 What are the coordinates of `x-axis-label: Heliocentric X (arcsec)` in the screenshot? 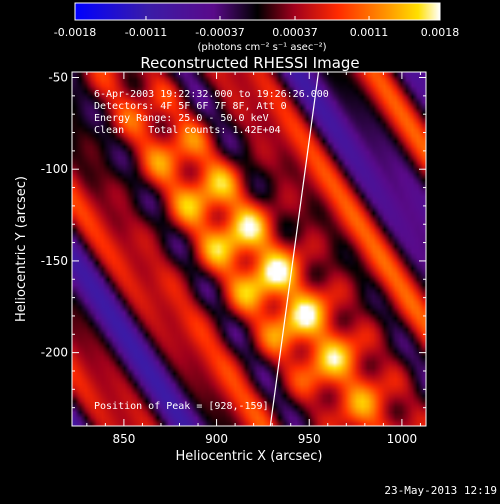 It's located at (249, 456).